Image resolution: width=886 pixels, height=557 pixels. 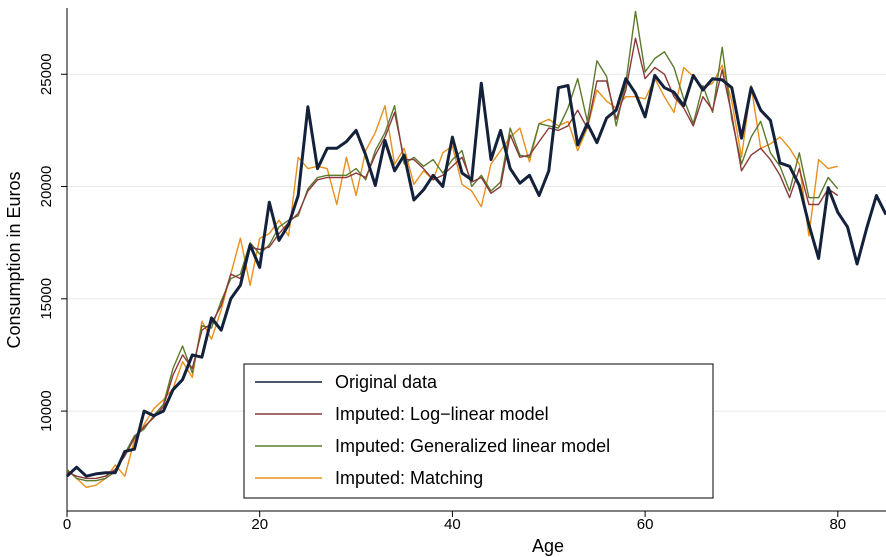 I want to click on x-axis-label: Age, so click(x=548, y=546).